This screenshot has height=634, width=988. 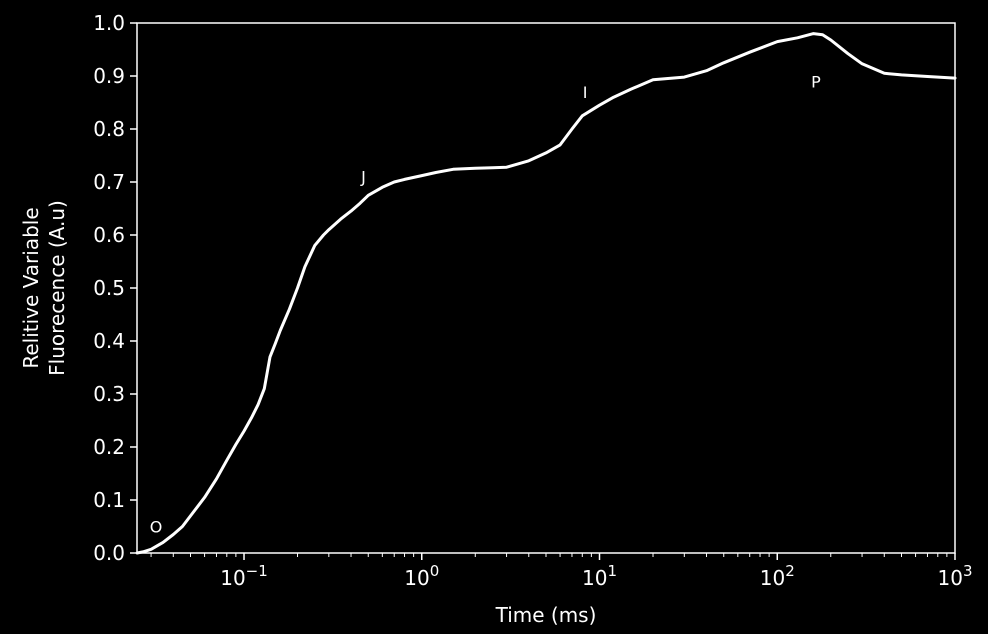 What do you see at coordinates (109, 288) in the screenshot?
I see `y-tick-label: 0.5` at bounding box center [109, 288].